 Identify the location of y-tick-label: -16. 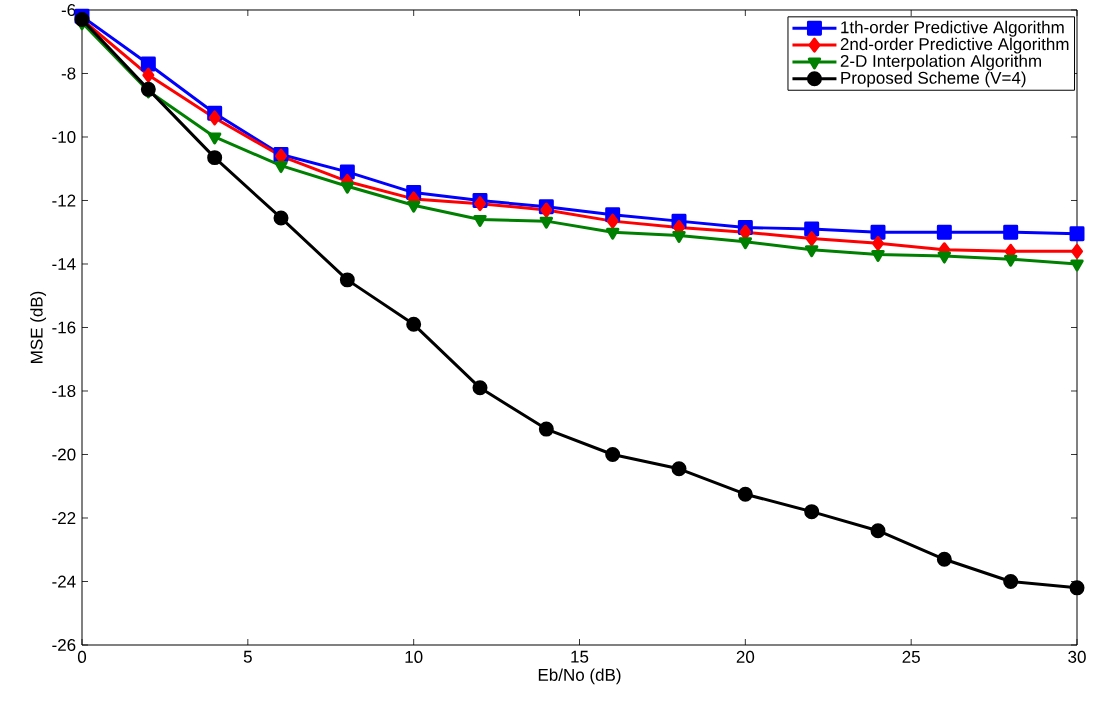
(64, 327).